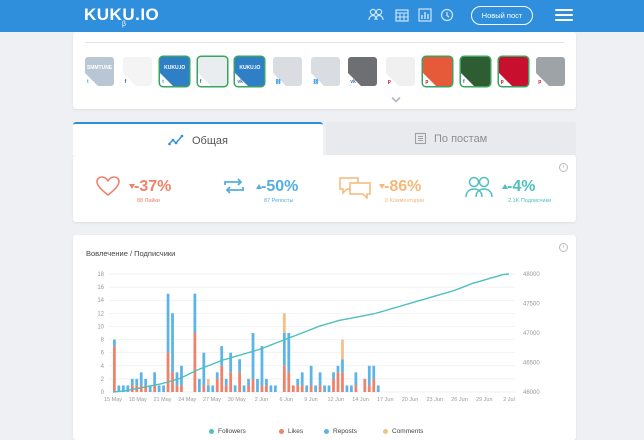 Image resolution: width=644 pixels, height=440 pixels. I want to click on account-avatar-text: SMMTUNE, so click(99, 68).